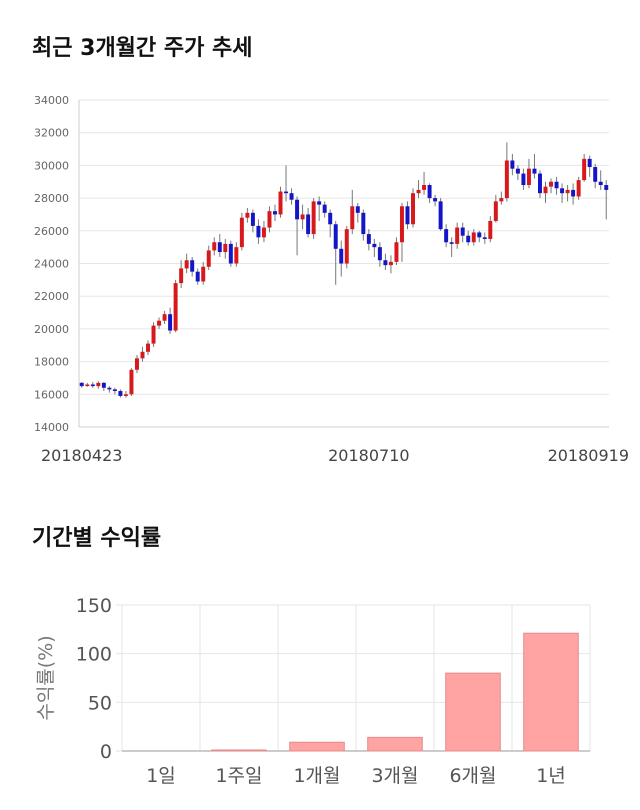  What do you see at coordinates (51, 394) in the screenshot?
I see `y-tick-label: 16000` at bounding box center [51, 394].